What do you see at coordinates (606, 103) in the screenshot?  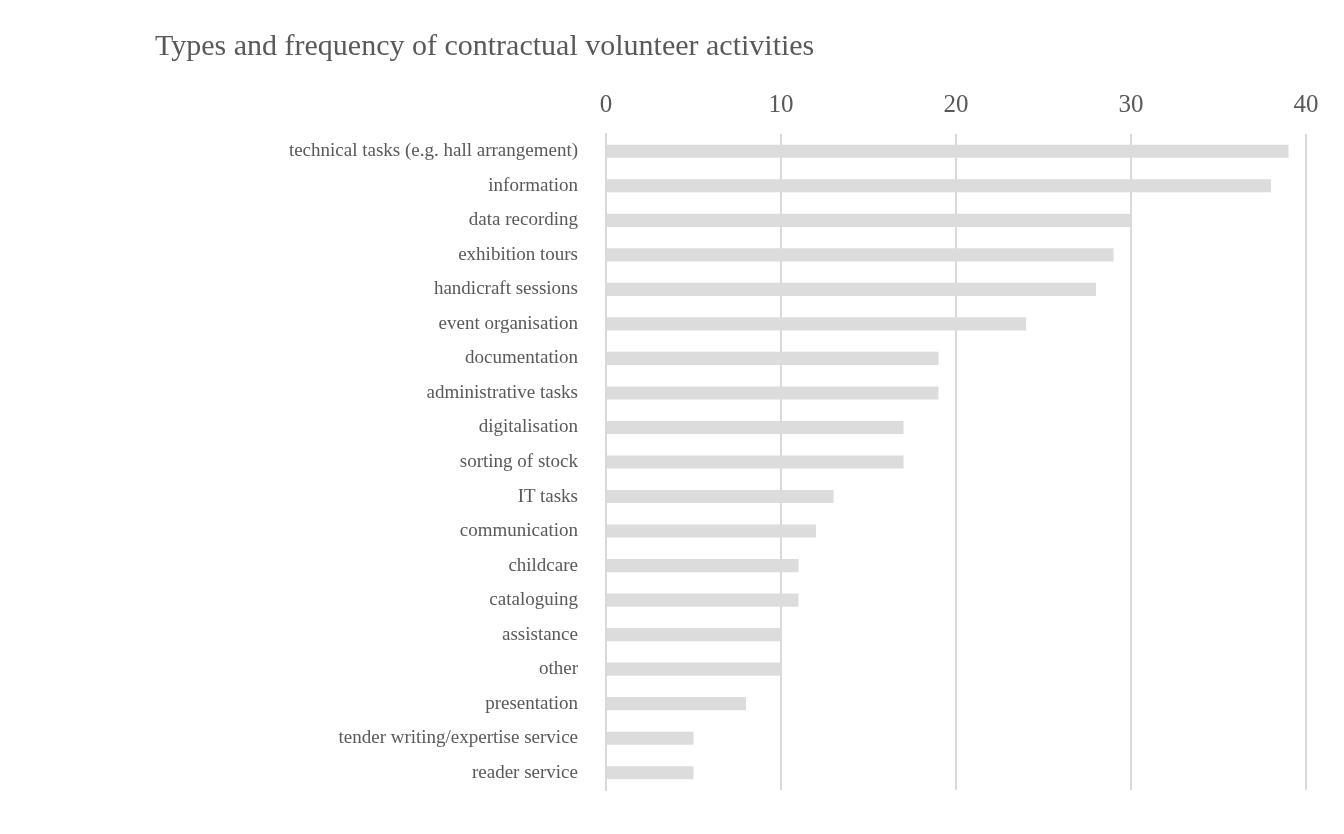 I see `x-tick-label: 0` at bounding box center [606, 103].